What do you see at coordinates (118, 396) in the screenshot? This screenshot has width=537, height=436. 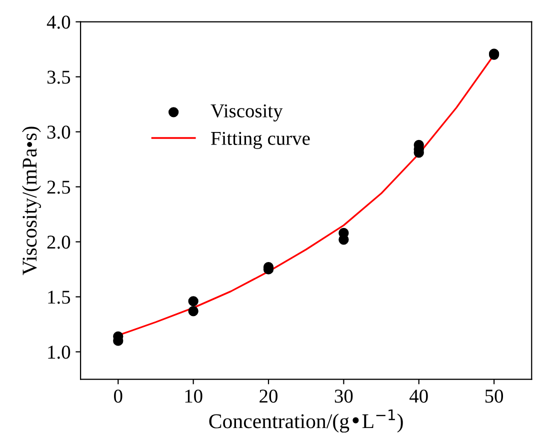 I see `x-tick-label: 0` at bounding box center [118, 396].